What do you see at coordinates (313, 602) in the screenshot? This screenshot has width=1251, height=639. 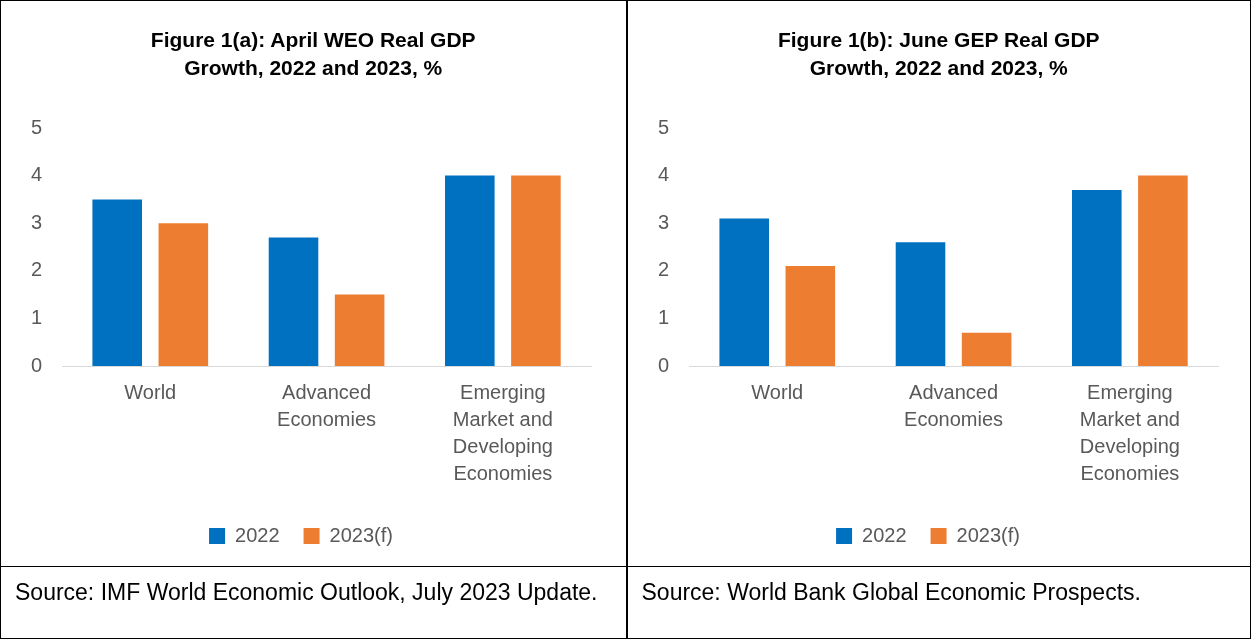 I see `source-note: Source: IMF World Economic Outlook, July 2023 Update.` at bounding box center [313, 602].